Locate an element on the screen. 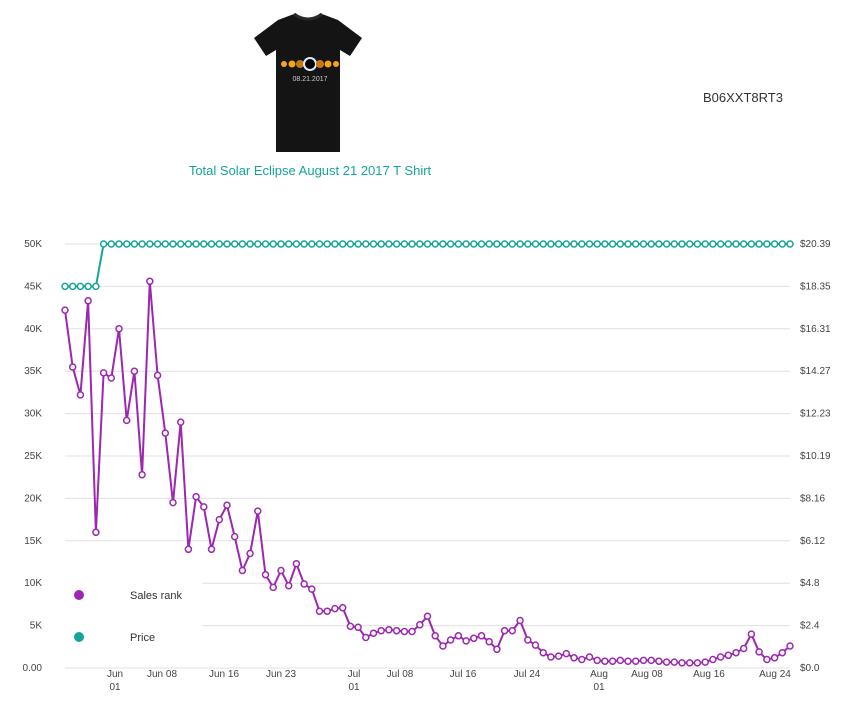 The height and width of the screenshot is (718, 865). legend-marker-sales-rank is located at coordinates (79, 595).